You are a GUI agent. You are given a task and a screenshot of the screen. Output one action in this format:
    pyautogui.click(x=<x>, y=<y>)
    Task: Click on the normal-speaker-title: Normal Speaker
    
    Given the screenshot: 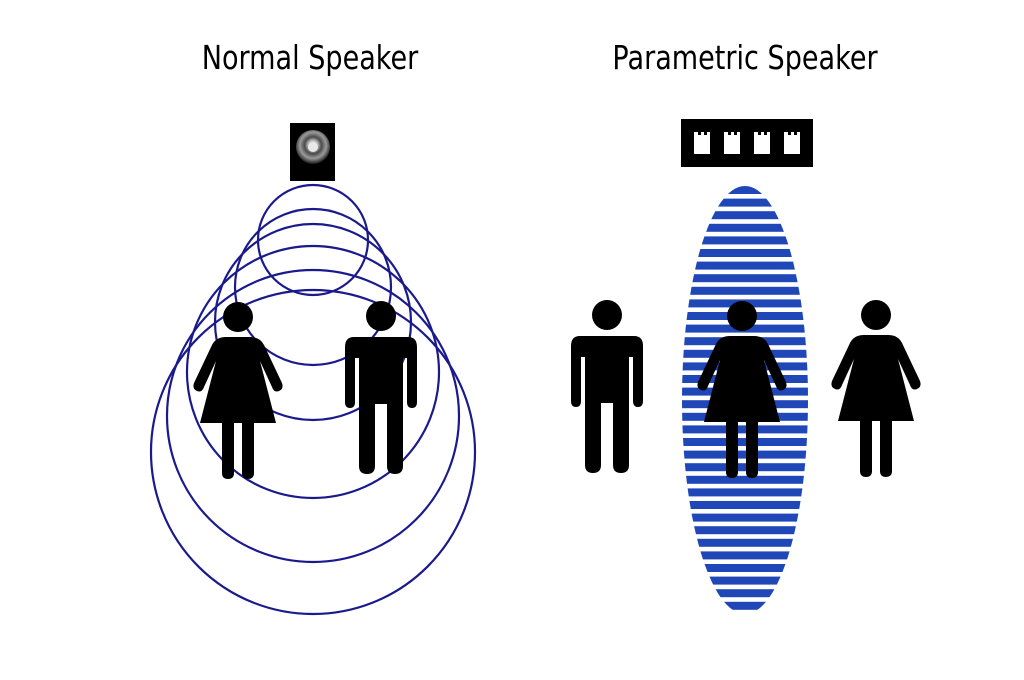 What is the action you would take?
    pyautogui.click(x=310, y=57)
    